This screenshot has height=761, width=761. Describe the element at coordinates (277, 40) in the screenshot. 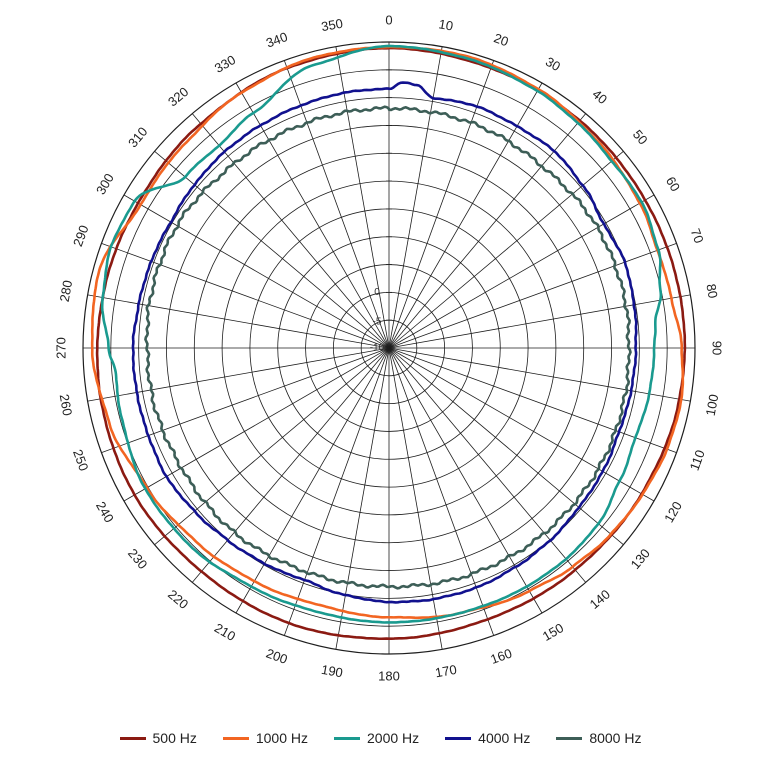

I see `angle-label-340: 340` at that location.